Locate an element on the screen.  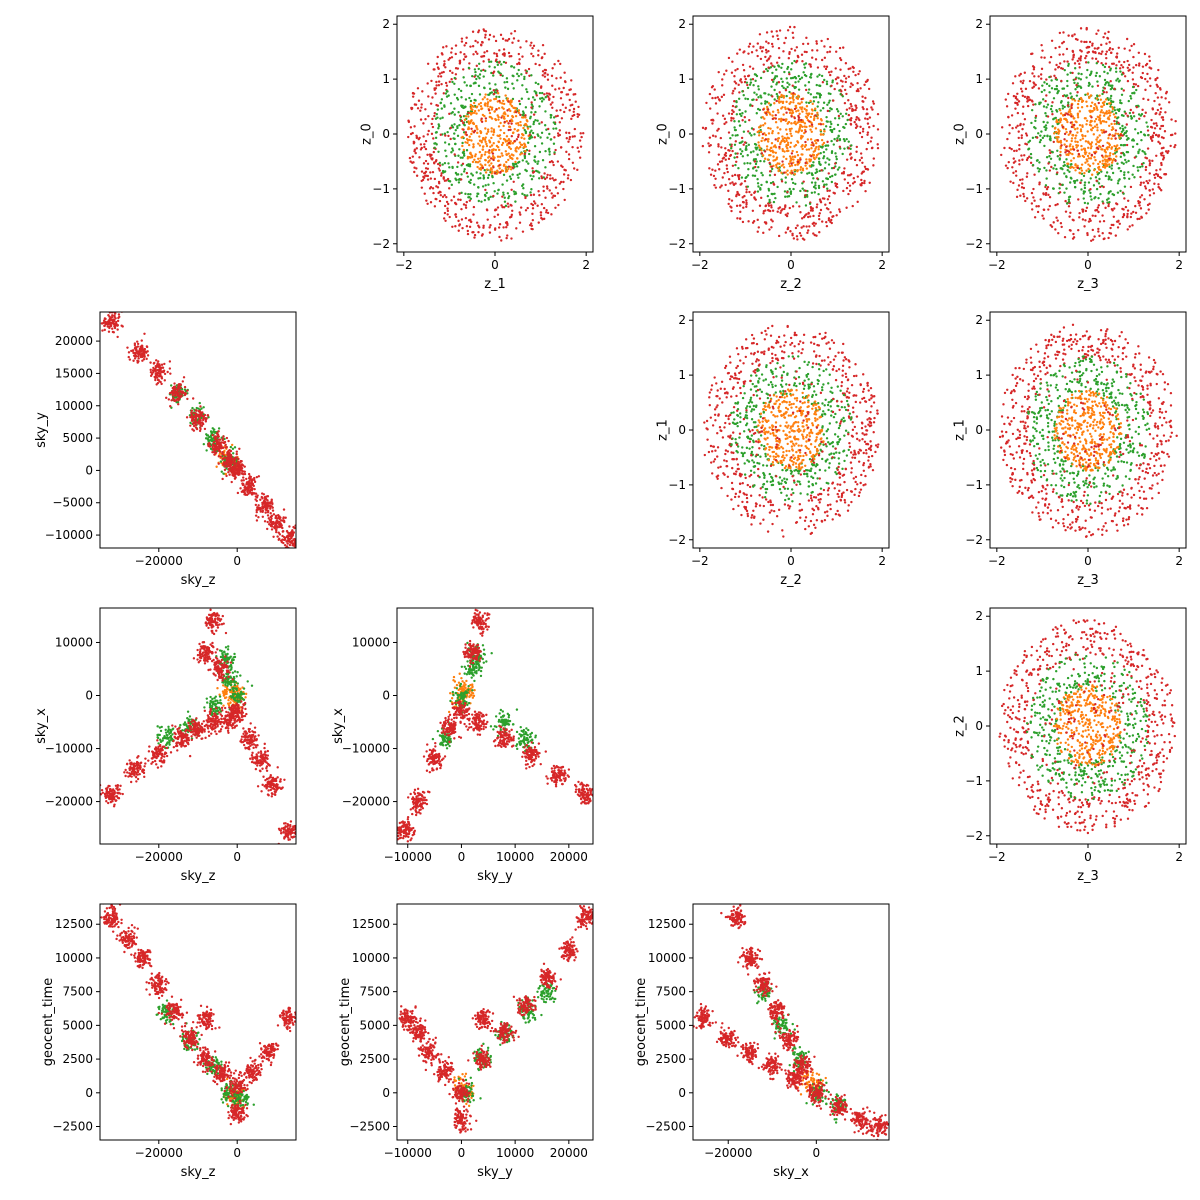
scatter-points is located at coordinates (790, 133).